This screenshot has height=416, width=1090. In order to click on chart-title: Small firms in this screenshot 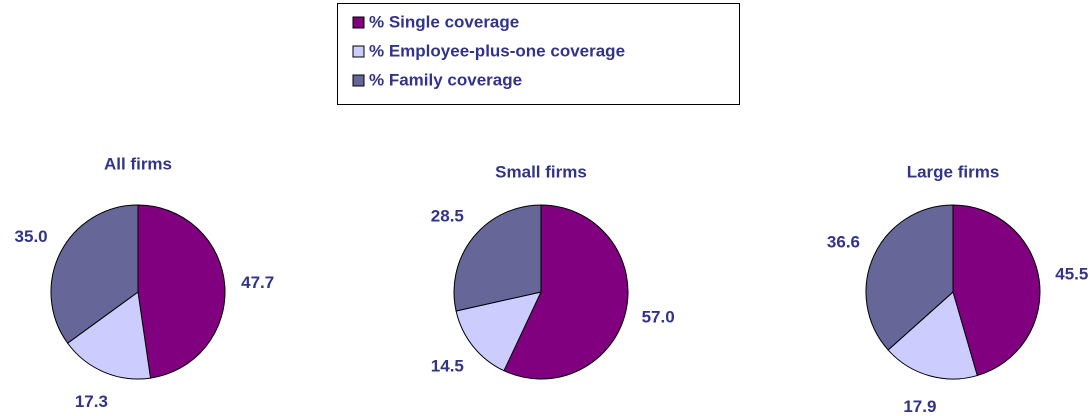, I will do `click(541, 171)`.